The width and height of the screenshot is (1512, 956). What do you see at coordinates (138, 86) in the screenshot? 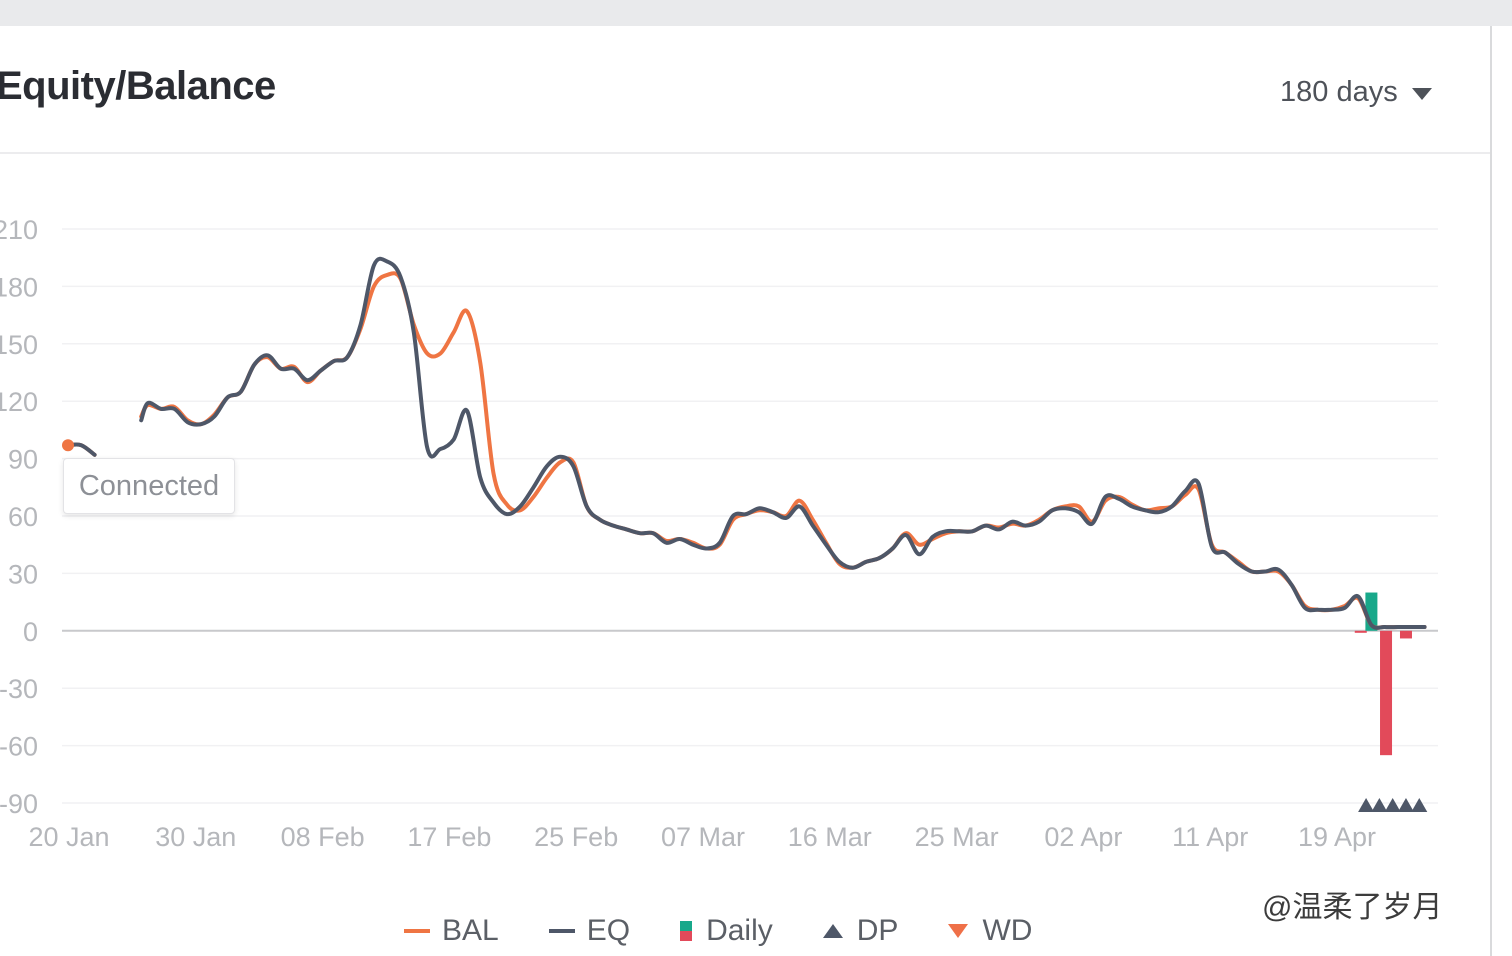
I see `chart-title: Equity/Balance` at bounding box center [138, 86].